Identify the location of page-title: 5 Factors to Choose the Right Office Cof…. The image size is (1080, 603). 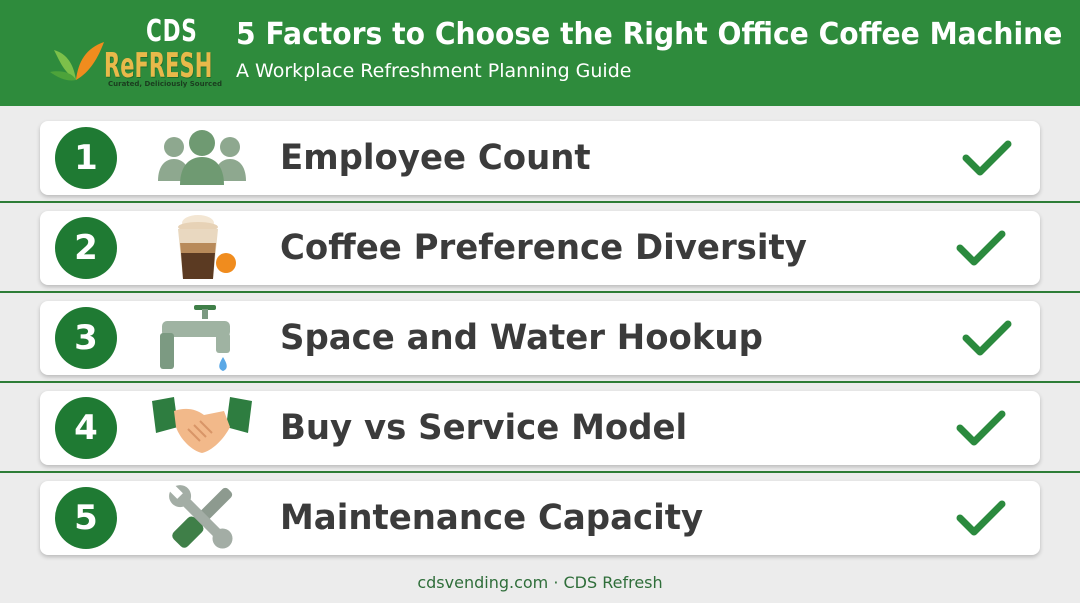
(649, 34).